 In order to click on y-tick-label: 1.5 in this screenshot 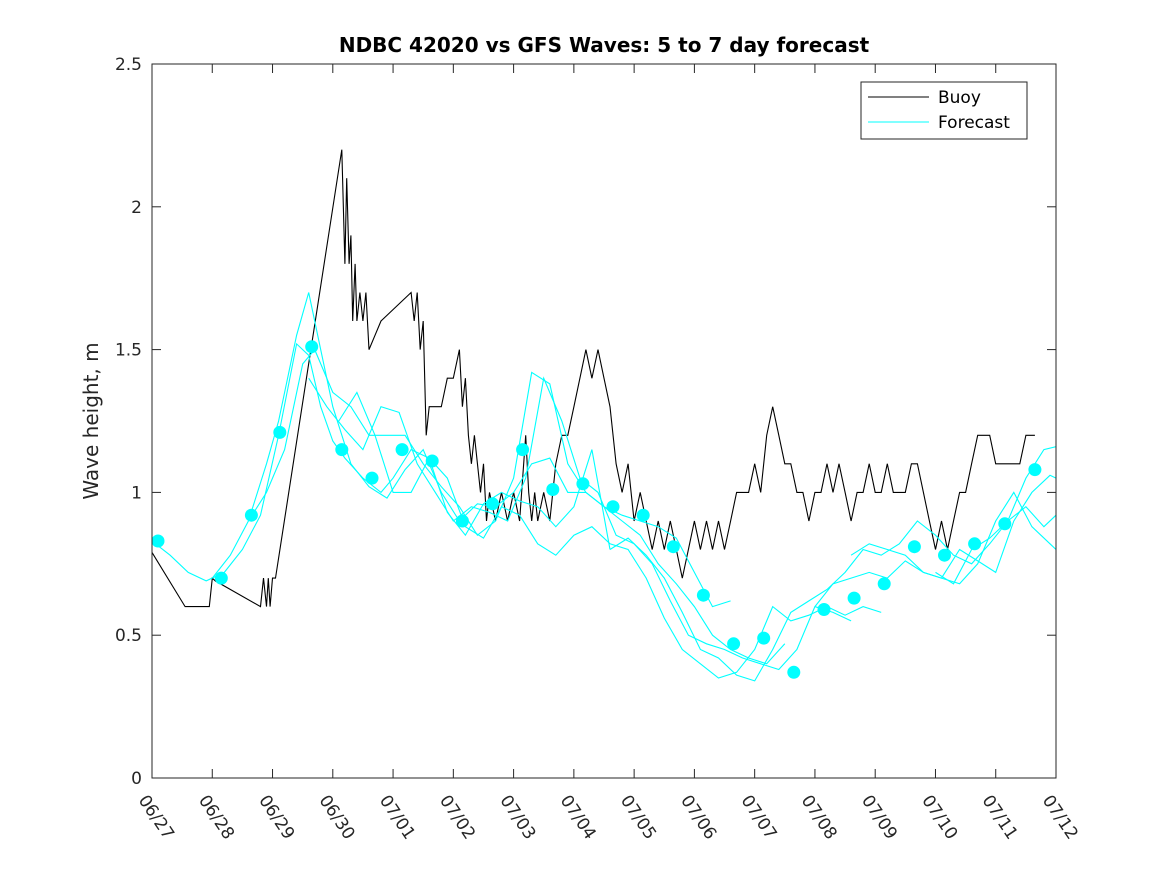, I will do `click(128, 351)`.